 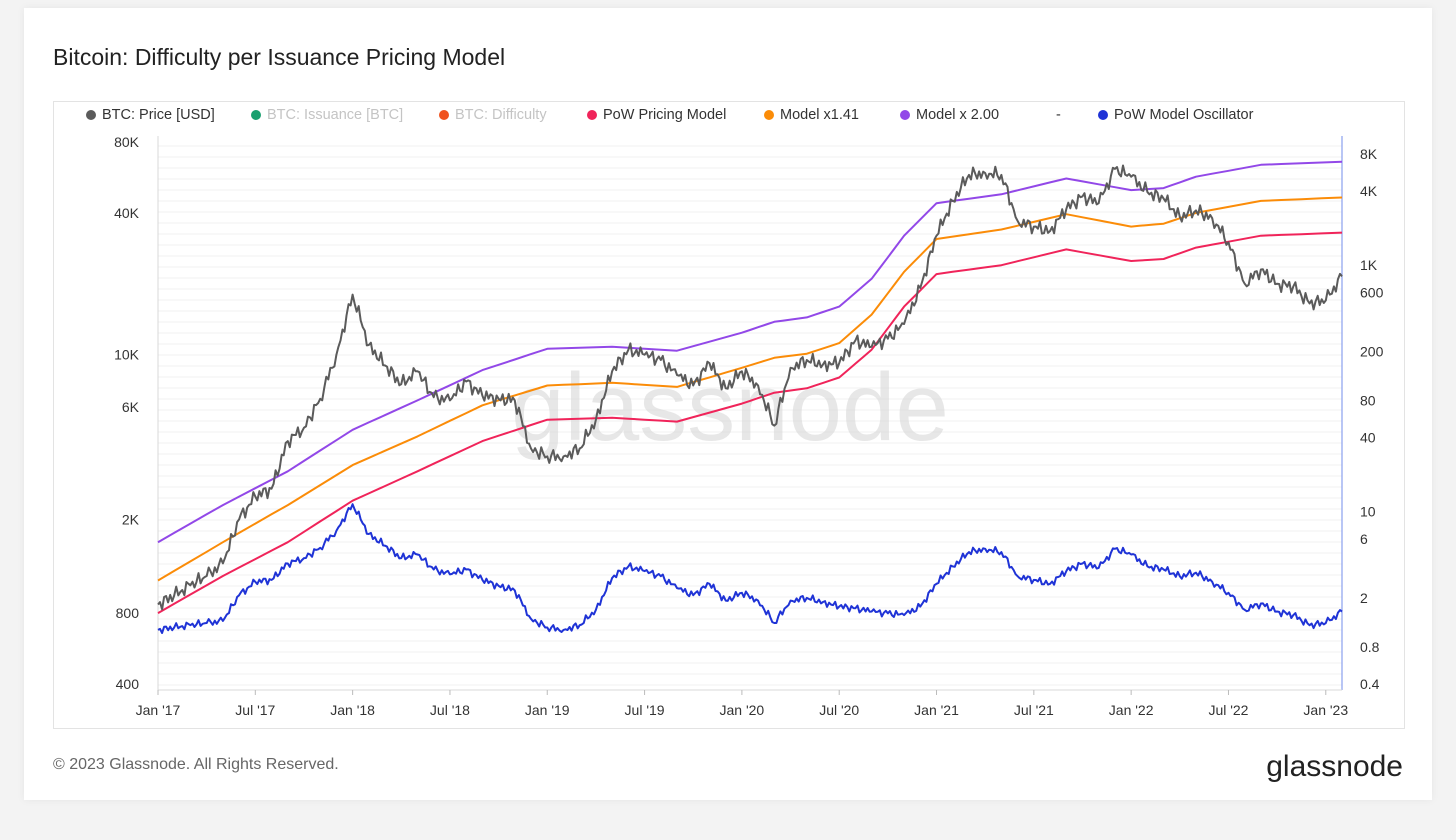 What do you see at coordinates (158, 115) in the screenshot?
I see `legend-label: BTC: Price [USD]` at bounding box center [158, 115].